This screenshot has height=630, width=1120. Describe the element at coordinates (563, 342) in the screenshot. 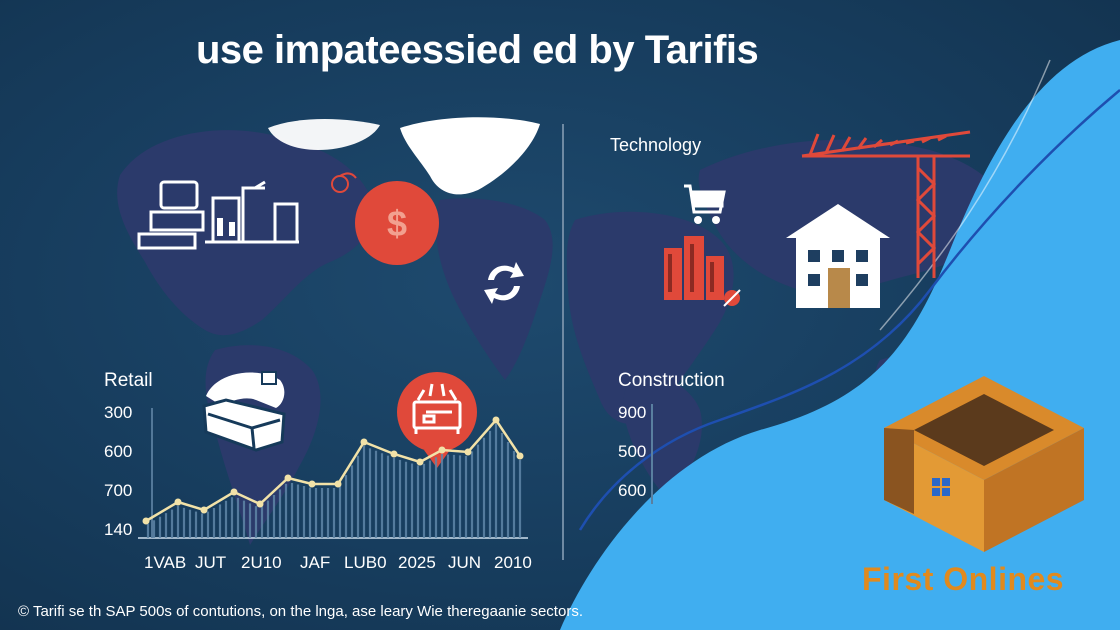

I see `section-divider` at that location.